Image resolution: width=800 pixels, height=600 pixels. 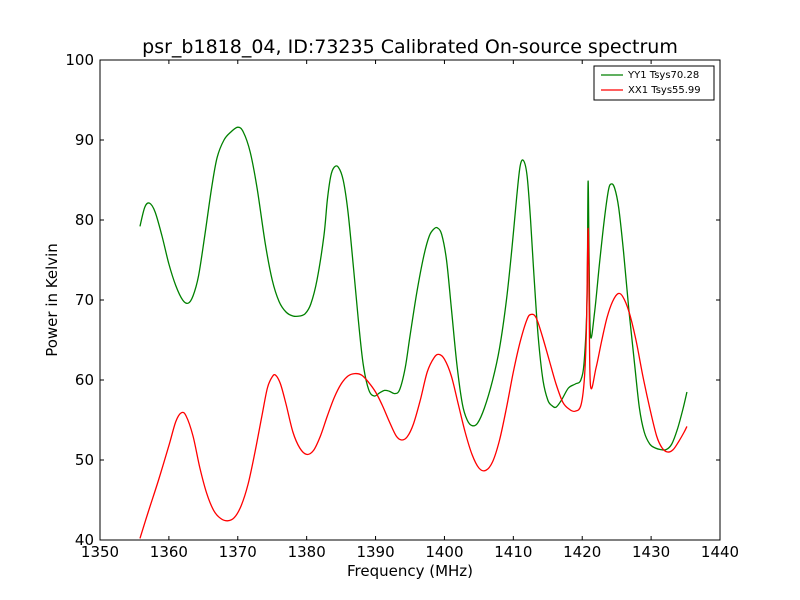 What do you see at coordinates (307, 552) in the screenshot?
I see `x-tick-label: 1380` at bounding box center [307, 552].